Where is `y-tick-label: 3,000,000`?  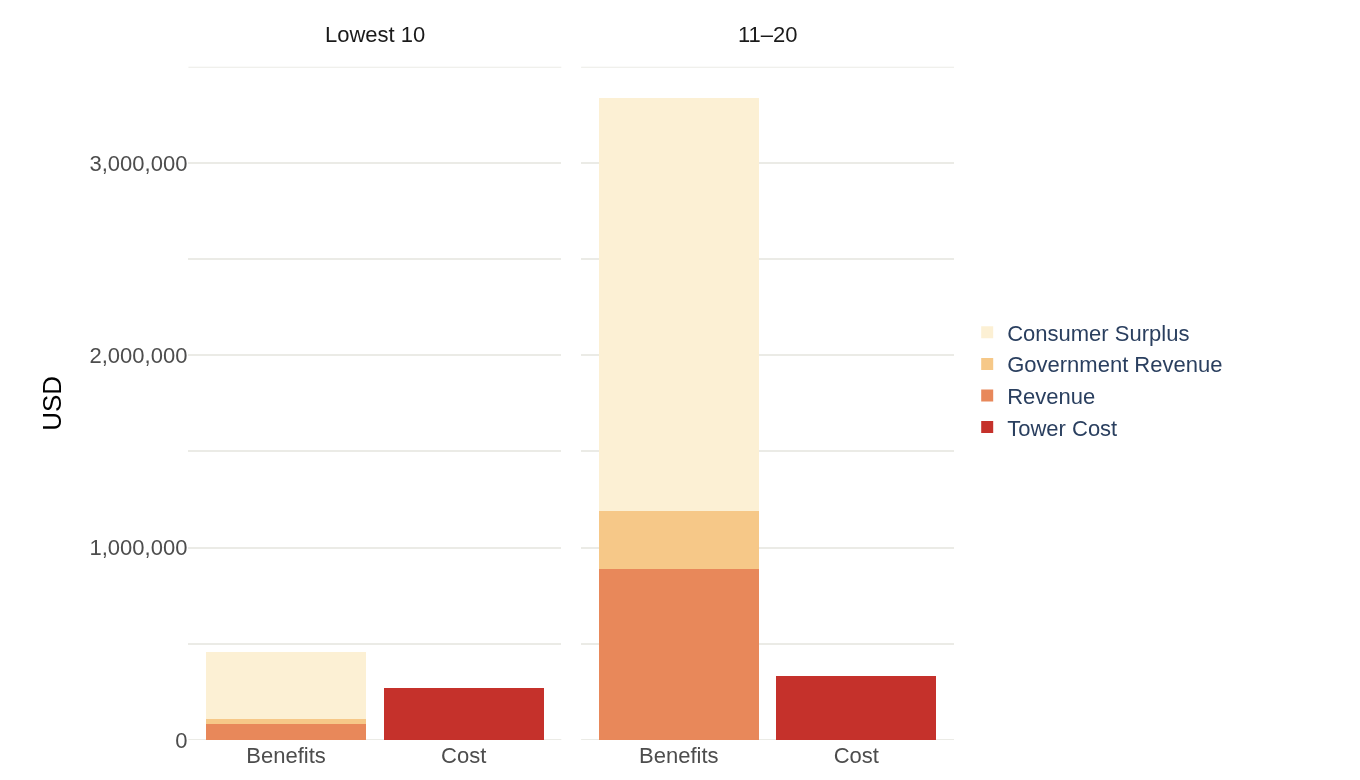 y-tick-label: 3,000,000 is located at coordinates (138, 163).